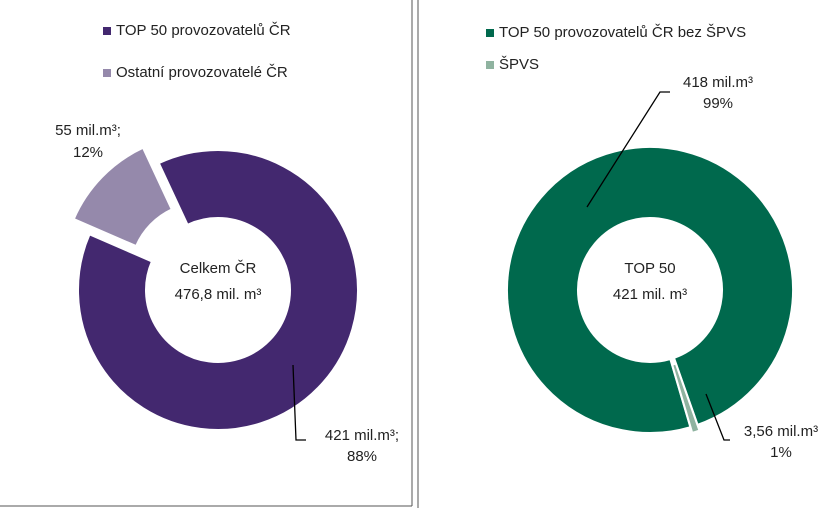  What do you see at coordinates (781, 431) in the screenshot?
I see `data-label: 3,56 mil.m³` at bounding box center [781, 431].